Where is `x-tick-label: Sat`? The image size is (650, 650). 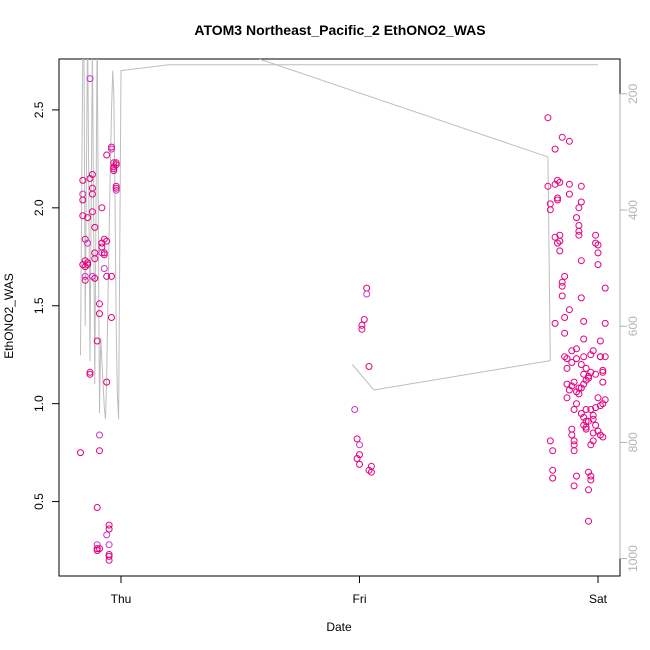
x-tick-label: Sat is located at coordinates (598, 599).